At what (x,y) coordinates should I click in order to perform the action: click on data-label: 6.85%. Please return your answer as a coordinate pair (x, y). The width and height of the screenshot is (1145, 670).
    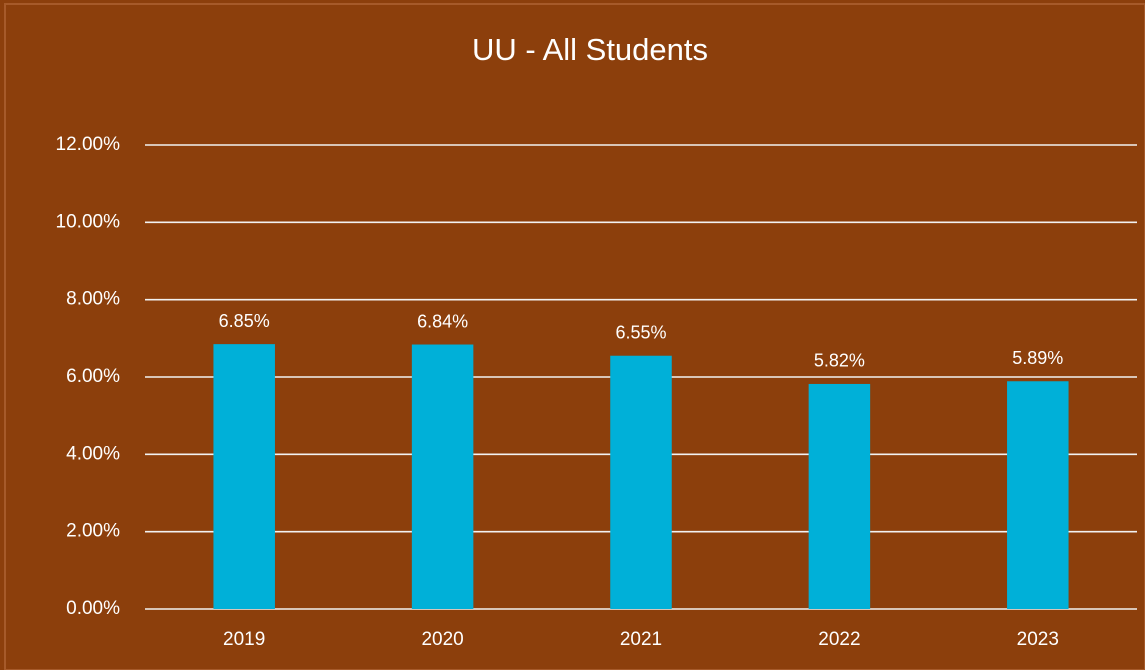
    Looking at the image, I should click on (244, 321).